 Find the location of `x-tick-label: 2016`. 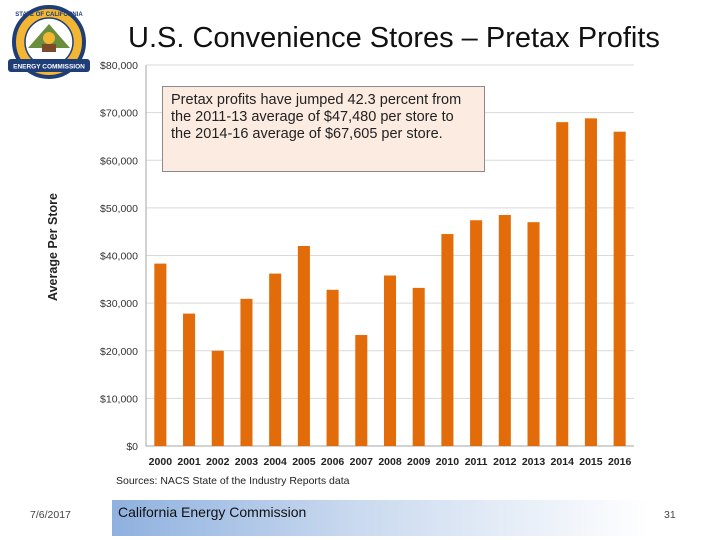

x-tick-label: 2016 is located at coordinates (620, 462).